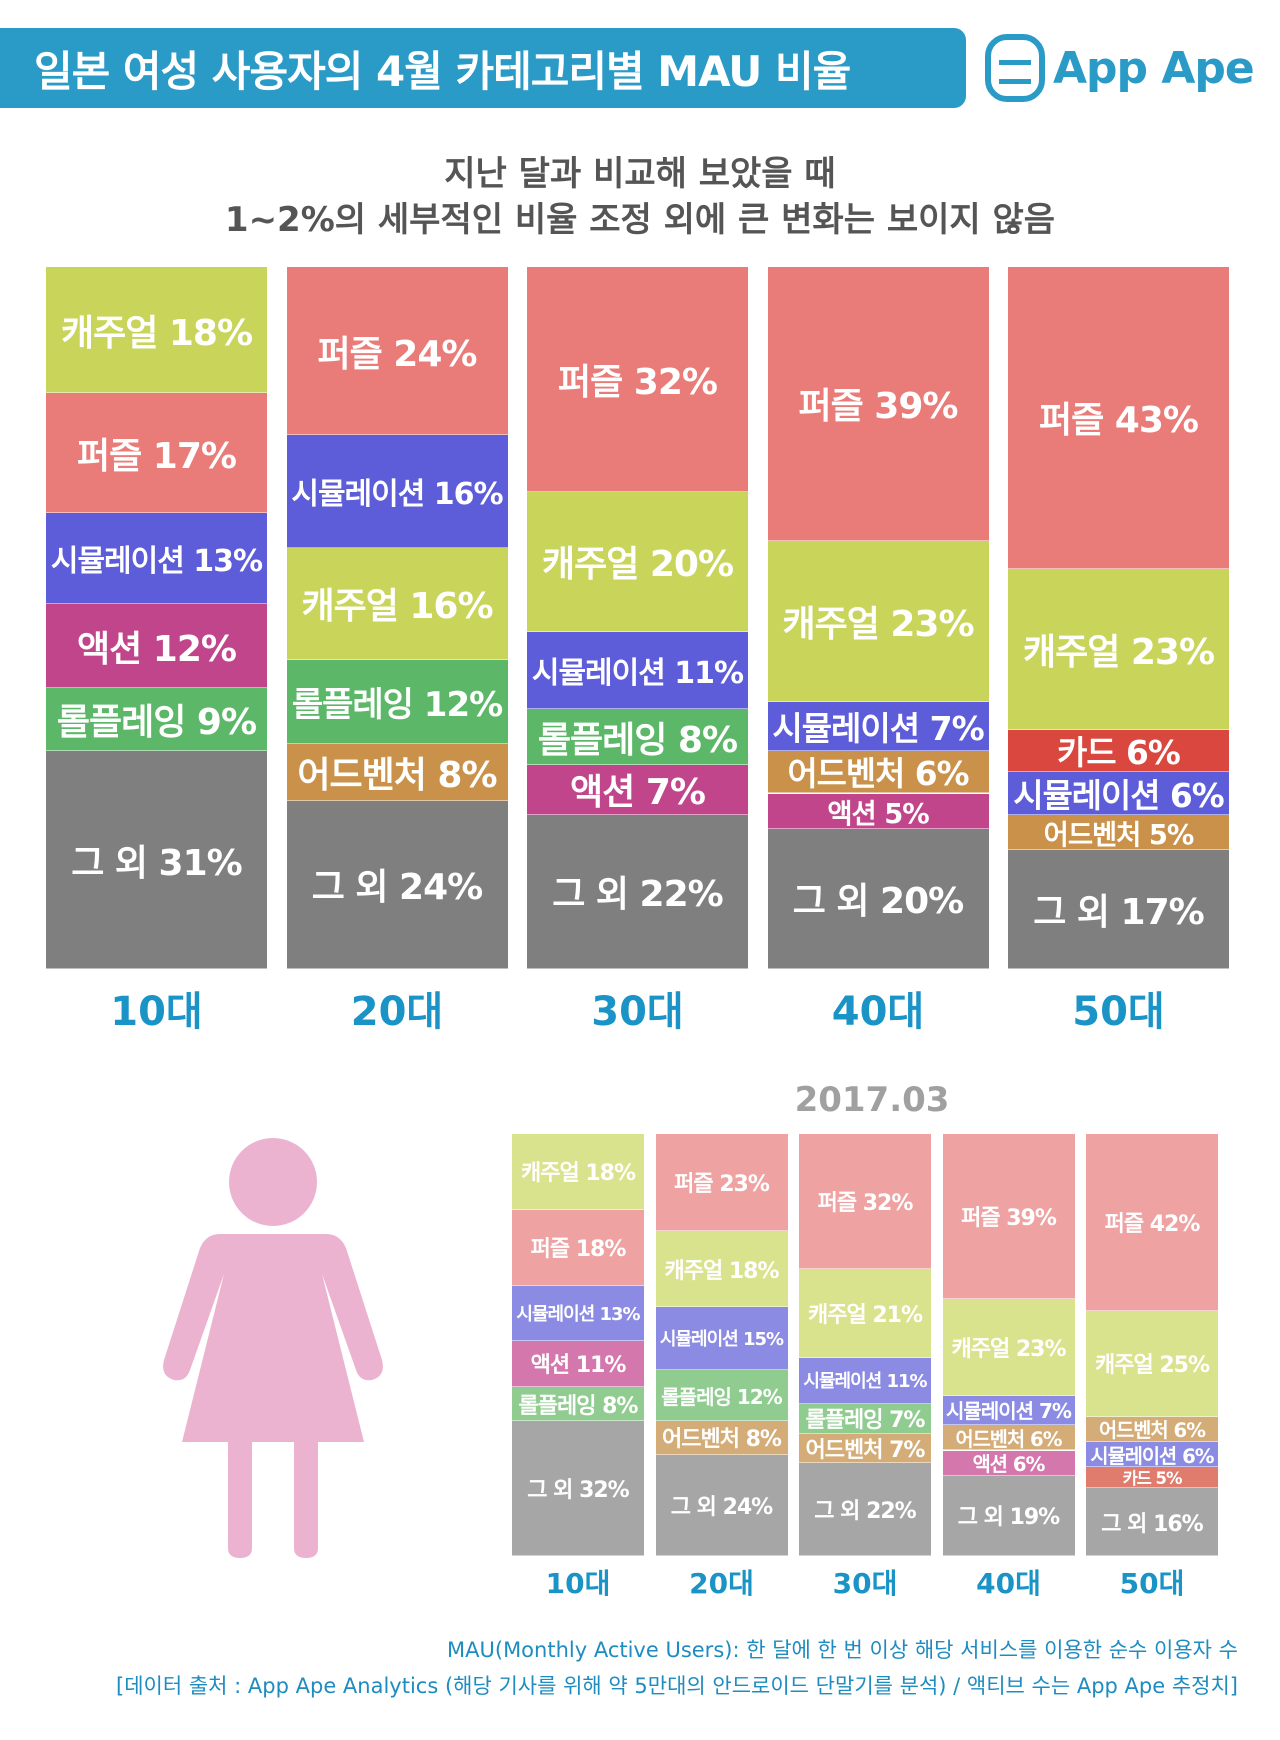  I want to click on page-title: 일본 여성 사용자의 4월 카테고리별 MAU 비율, so click(442, 71).